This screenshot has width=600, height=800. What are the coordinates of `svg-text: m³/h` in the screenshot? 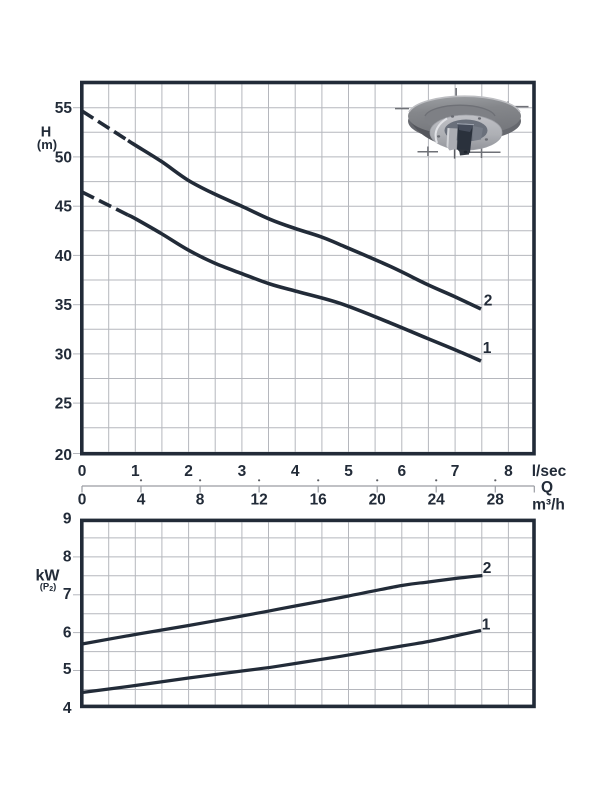 It's located at (548, 505).